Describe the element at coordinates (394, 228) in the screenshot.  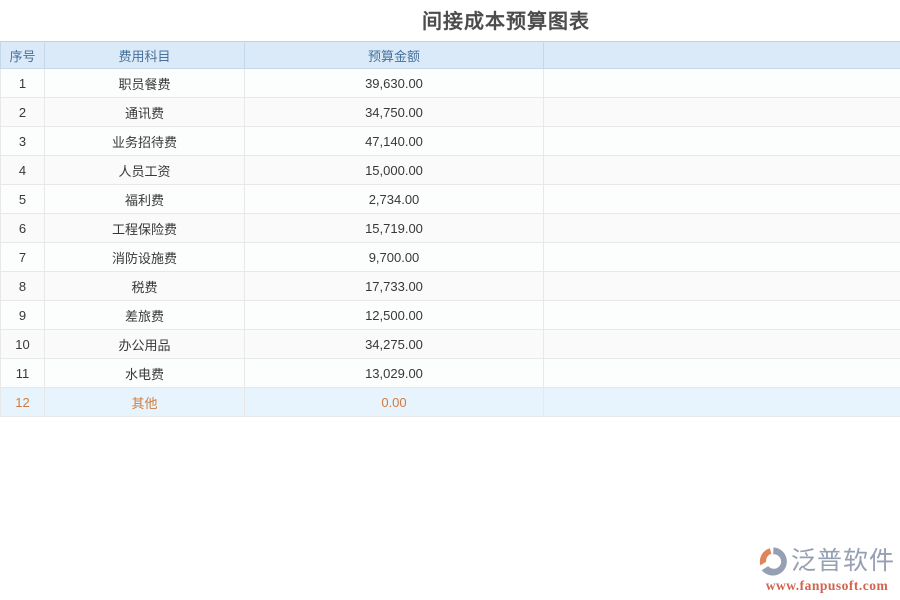
I see `cell-amount: 15,719.00` at that location.